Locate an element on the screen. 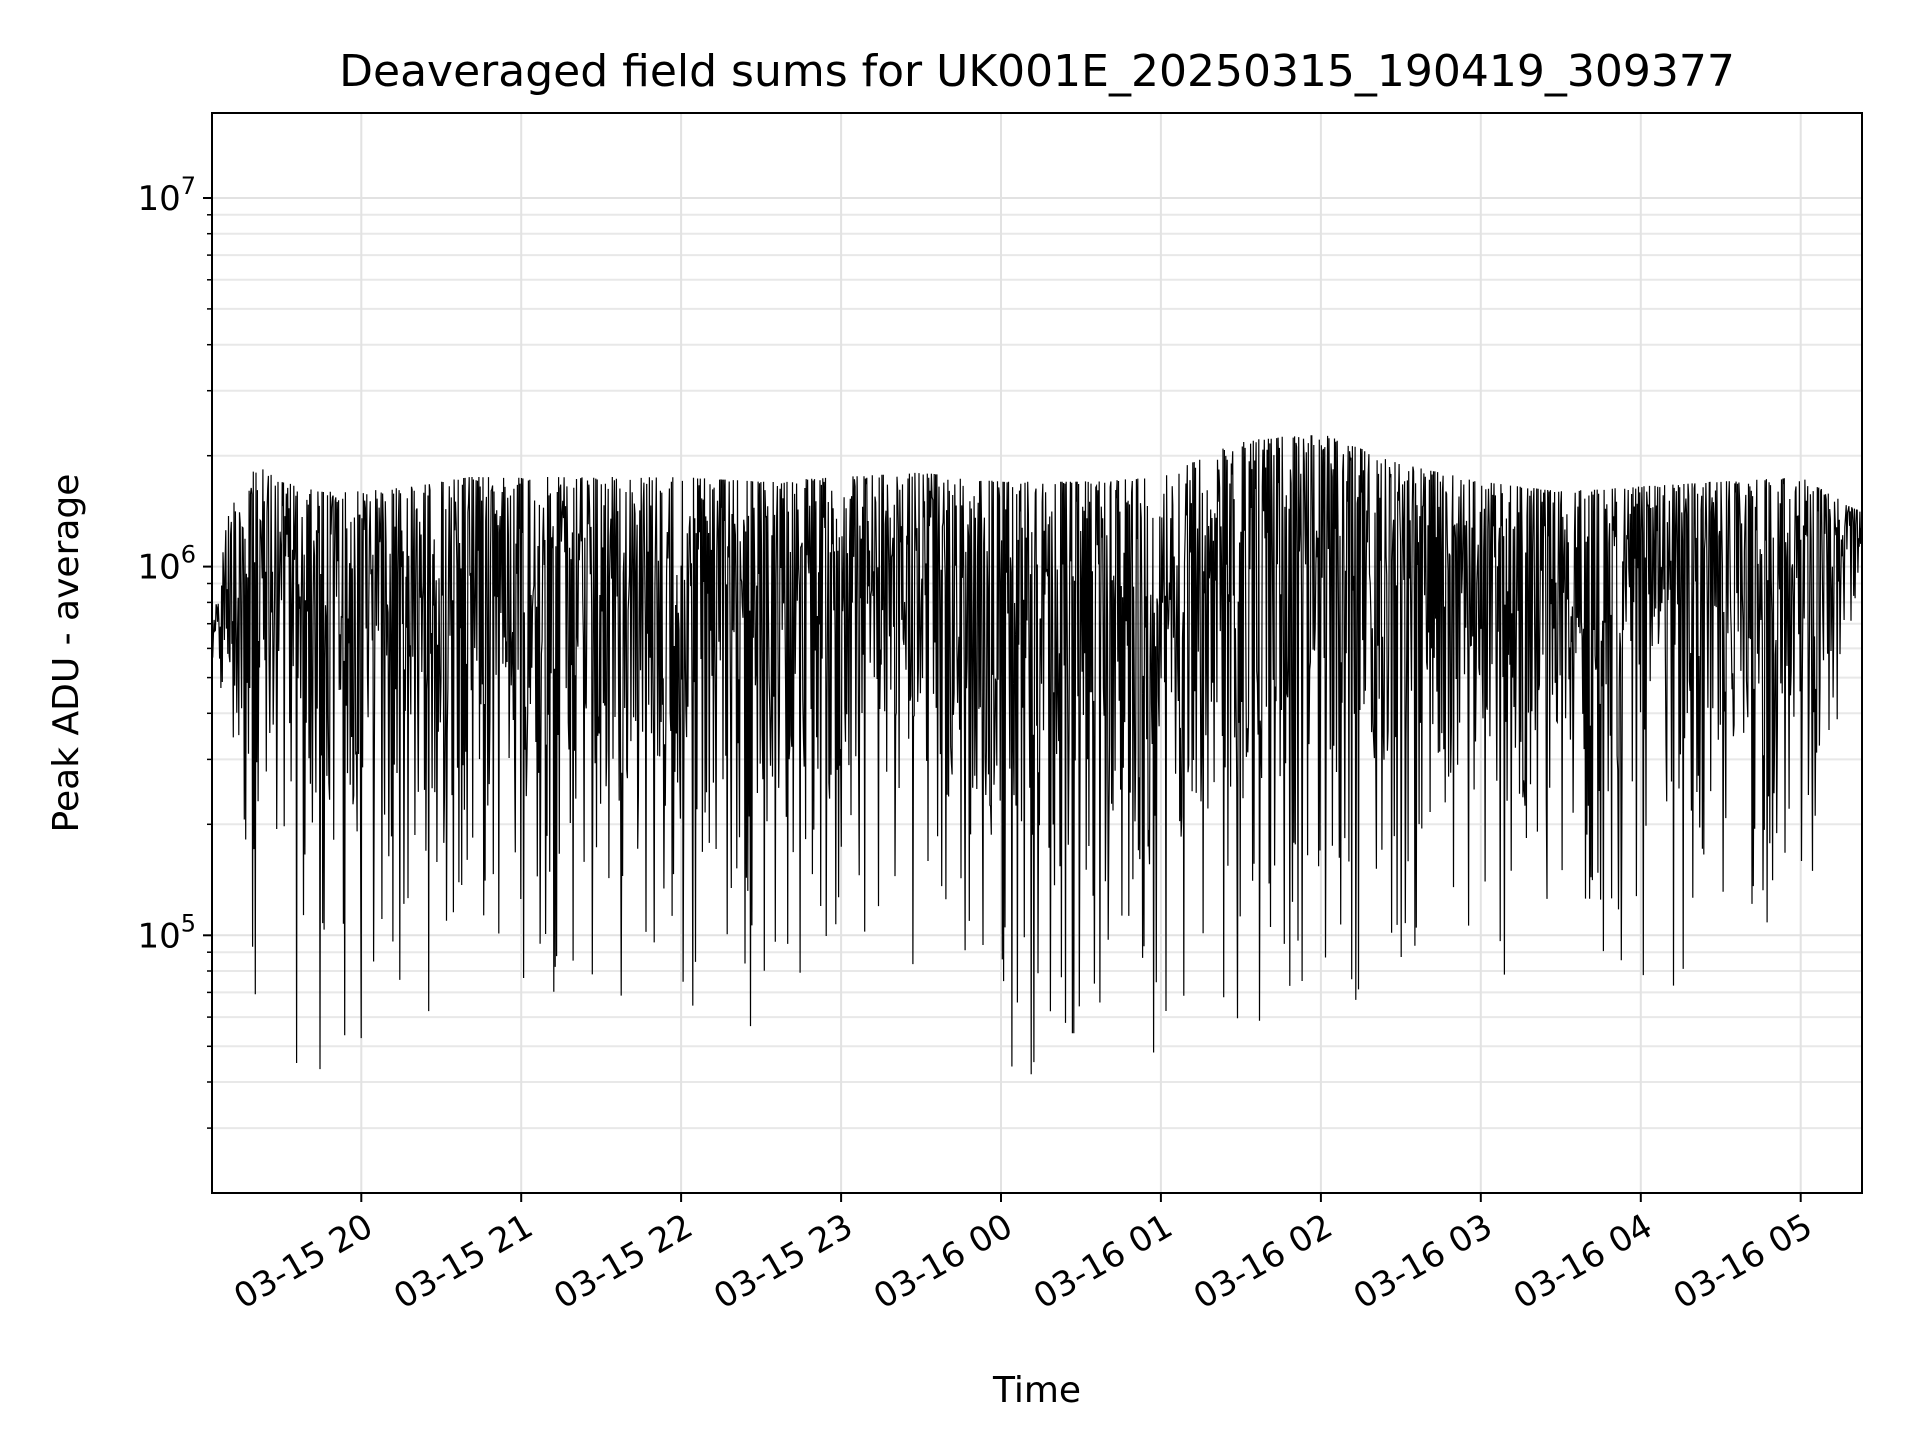  y-tick-label: 10⁶ is located at coordinates (166, 564).